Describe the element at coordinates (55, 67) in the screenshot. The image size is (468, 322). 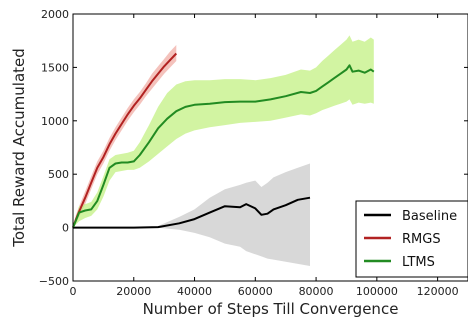
I see `y-tick-label: 1500` at that location.